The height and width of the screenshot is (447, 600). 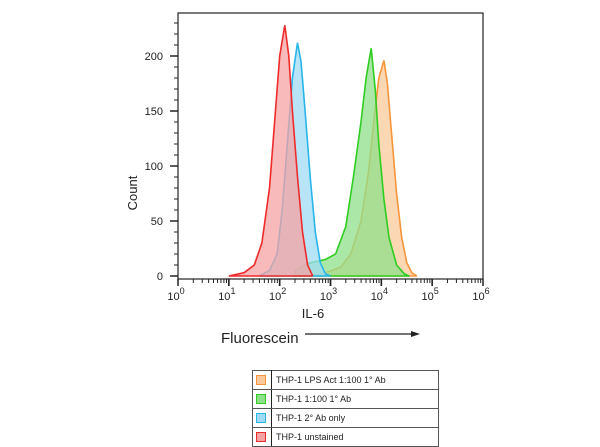 I want to click on legend-label: THP-1 1:100 1° Ab, so click(x=355, y=399).